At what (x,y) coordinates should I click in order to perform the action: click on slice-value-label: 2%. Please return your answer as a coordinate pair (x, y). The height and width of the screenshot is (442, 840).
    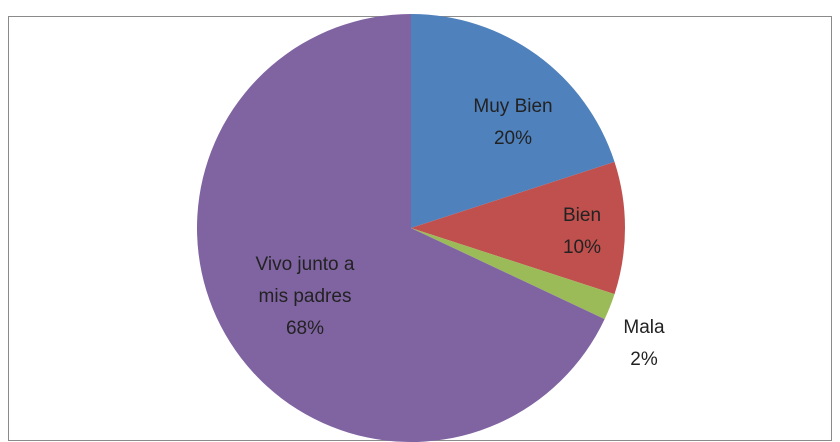
    Looking at the image, I should click on (644, 359).